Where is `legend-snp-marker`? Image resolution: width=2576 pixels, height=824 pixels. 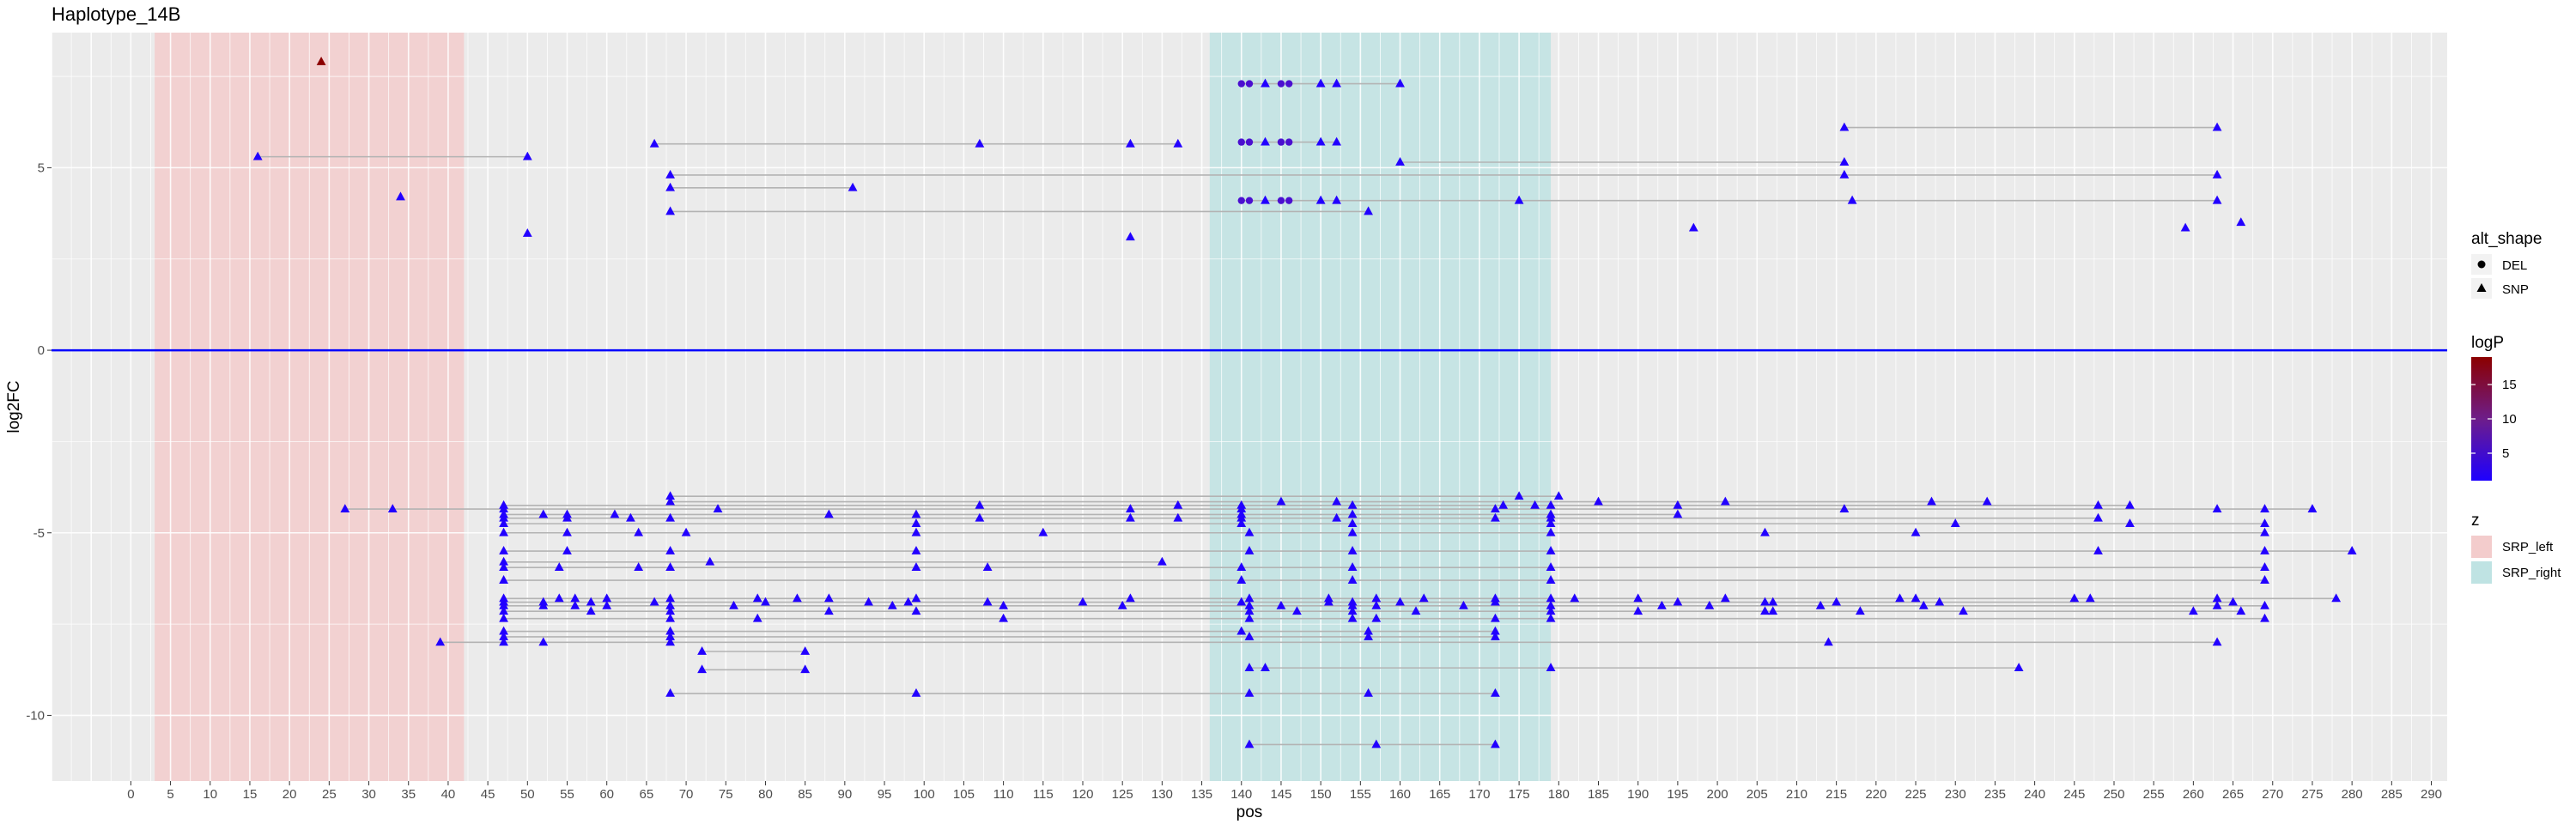
legend-snp-marker is located at coordinates (2481, 287).